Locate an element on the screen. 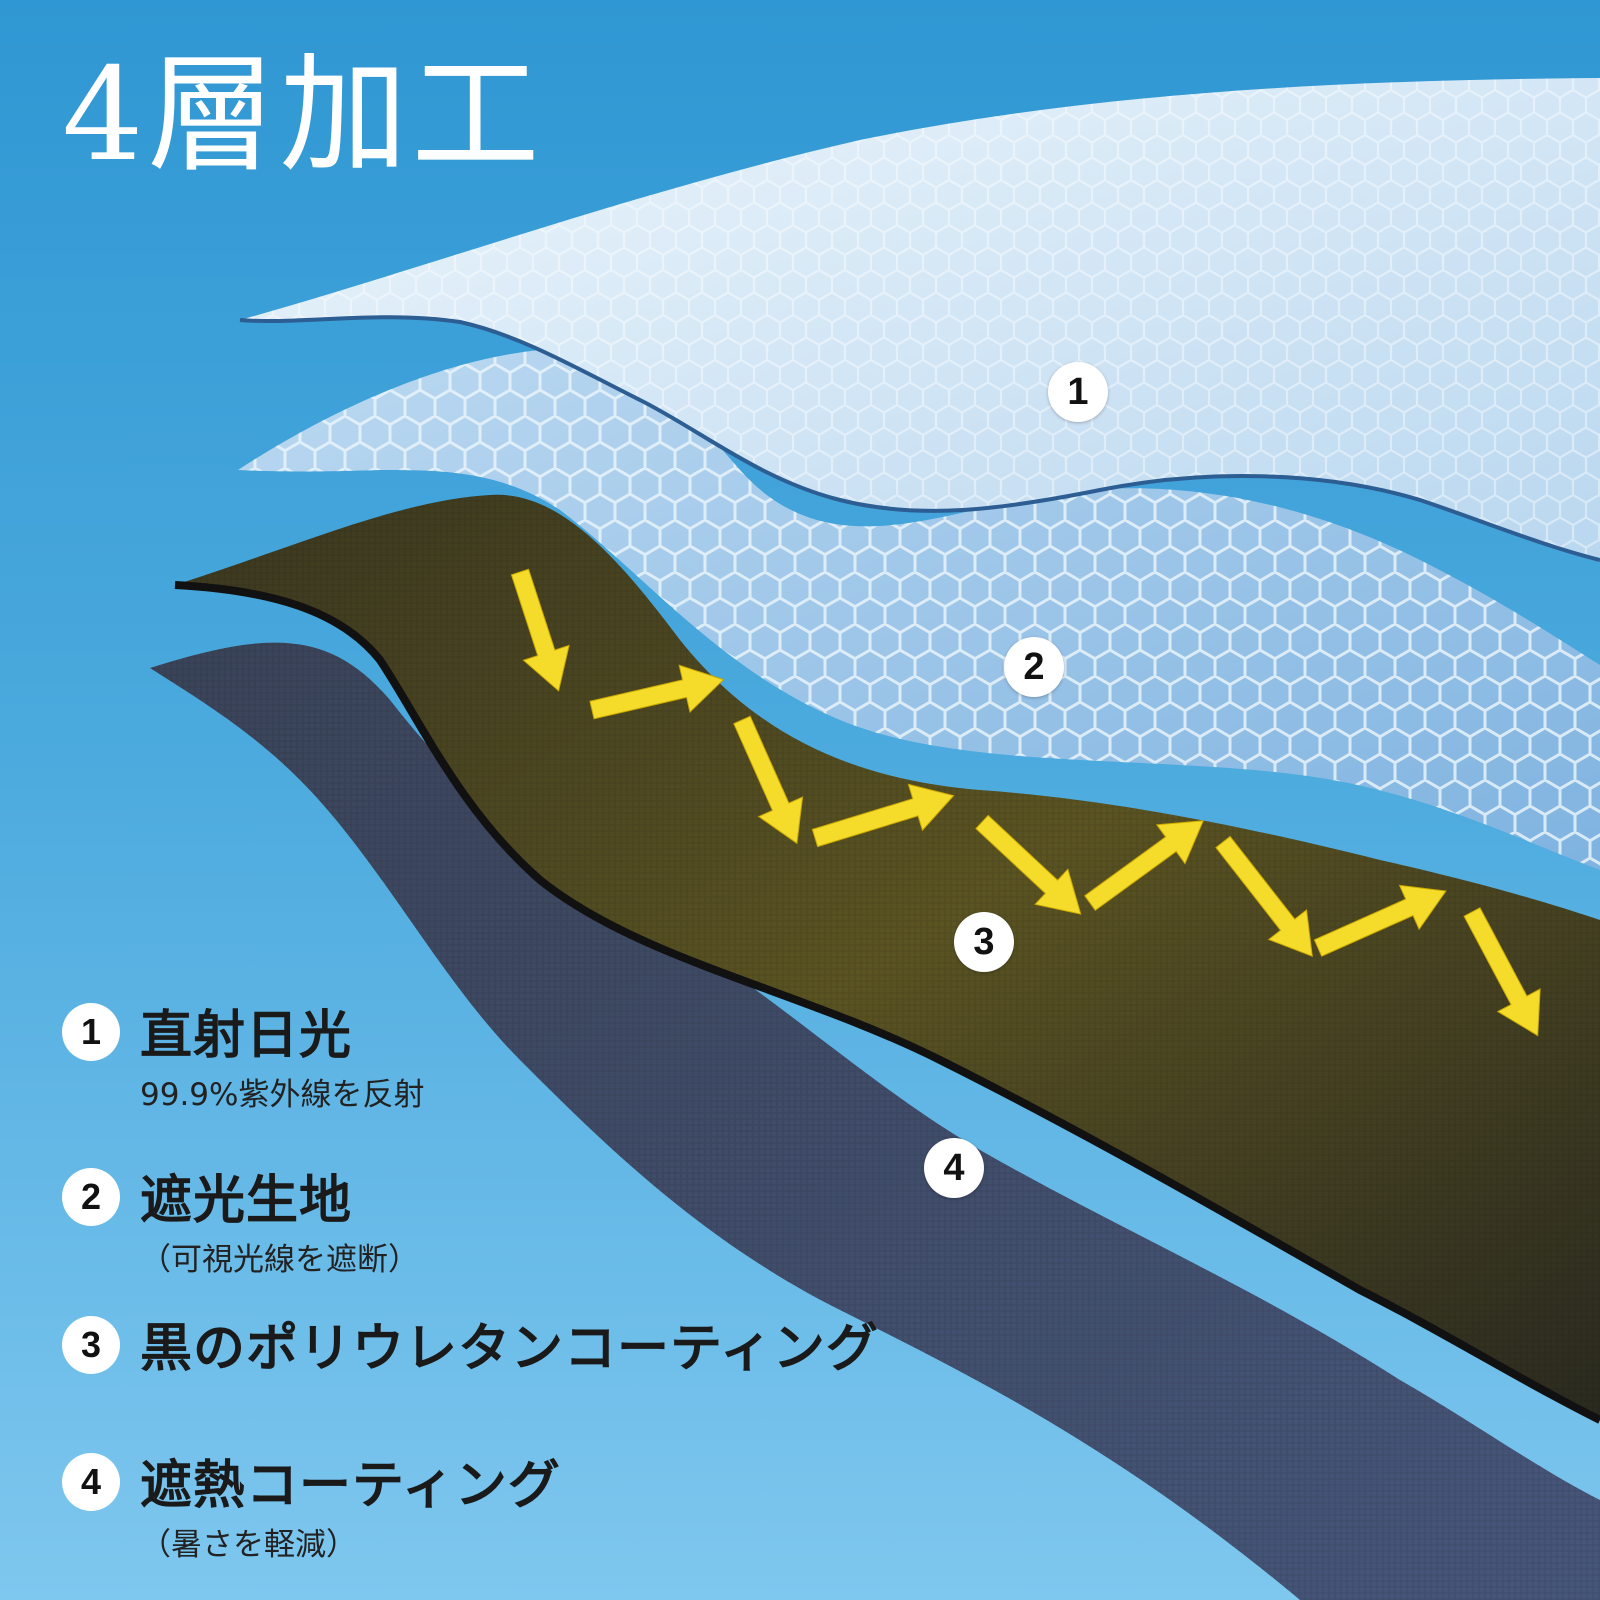 The width and height of the screenshot is (1600, 1600). legend-title: 遮光生地 is located at coordinates (246, 1201).